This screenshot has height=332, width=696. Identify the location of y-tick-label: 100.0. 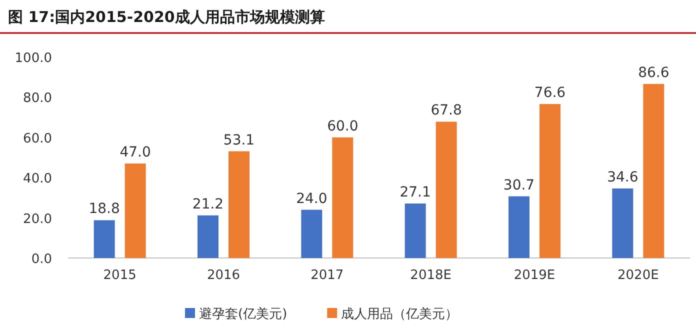
(33, 58).